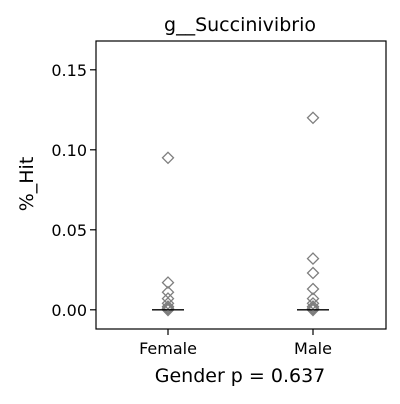 This screenshot has height=404, width=400. What do you see at coordinates (240, 25) in the screenshot?
I see `chart-title: g__Succinivibrio` at bounding box center [240, 25].